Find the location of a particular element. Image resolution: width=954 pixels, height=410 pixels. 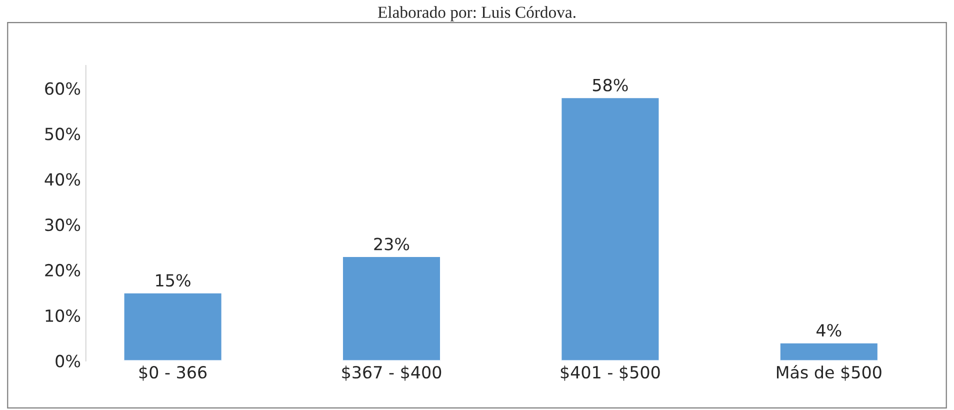

data-label: 15% is located at coordinates (173, 280).